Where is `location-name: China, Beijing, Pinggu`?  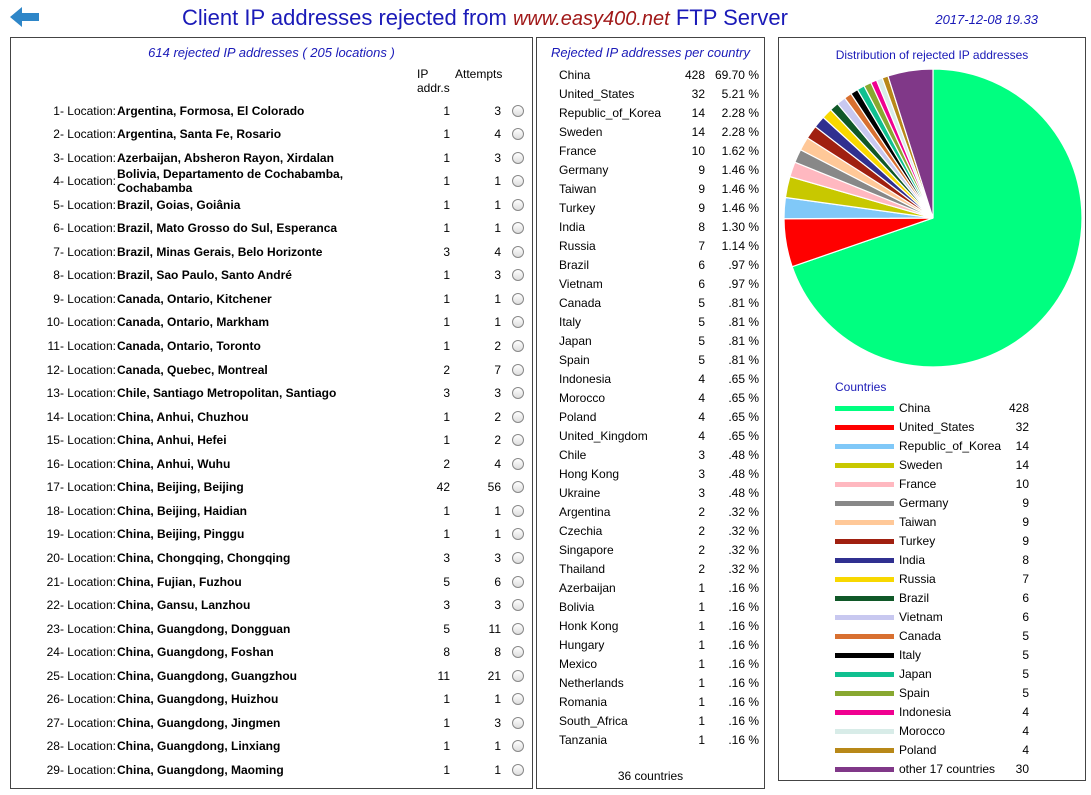
location-name: China, Beijing, Pinggu is located at coordinates (181, 534).